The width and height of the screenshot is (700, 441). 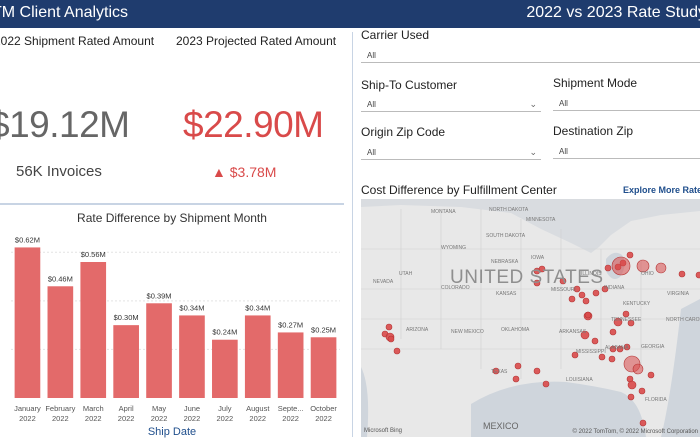 I want to click on map-state-label: LOUISIANA, so click(x=579, y=380).